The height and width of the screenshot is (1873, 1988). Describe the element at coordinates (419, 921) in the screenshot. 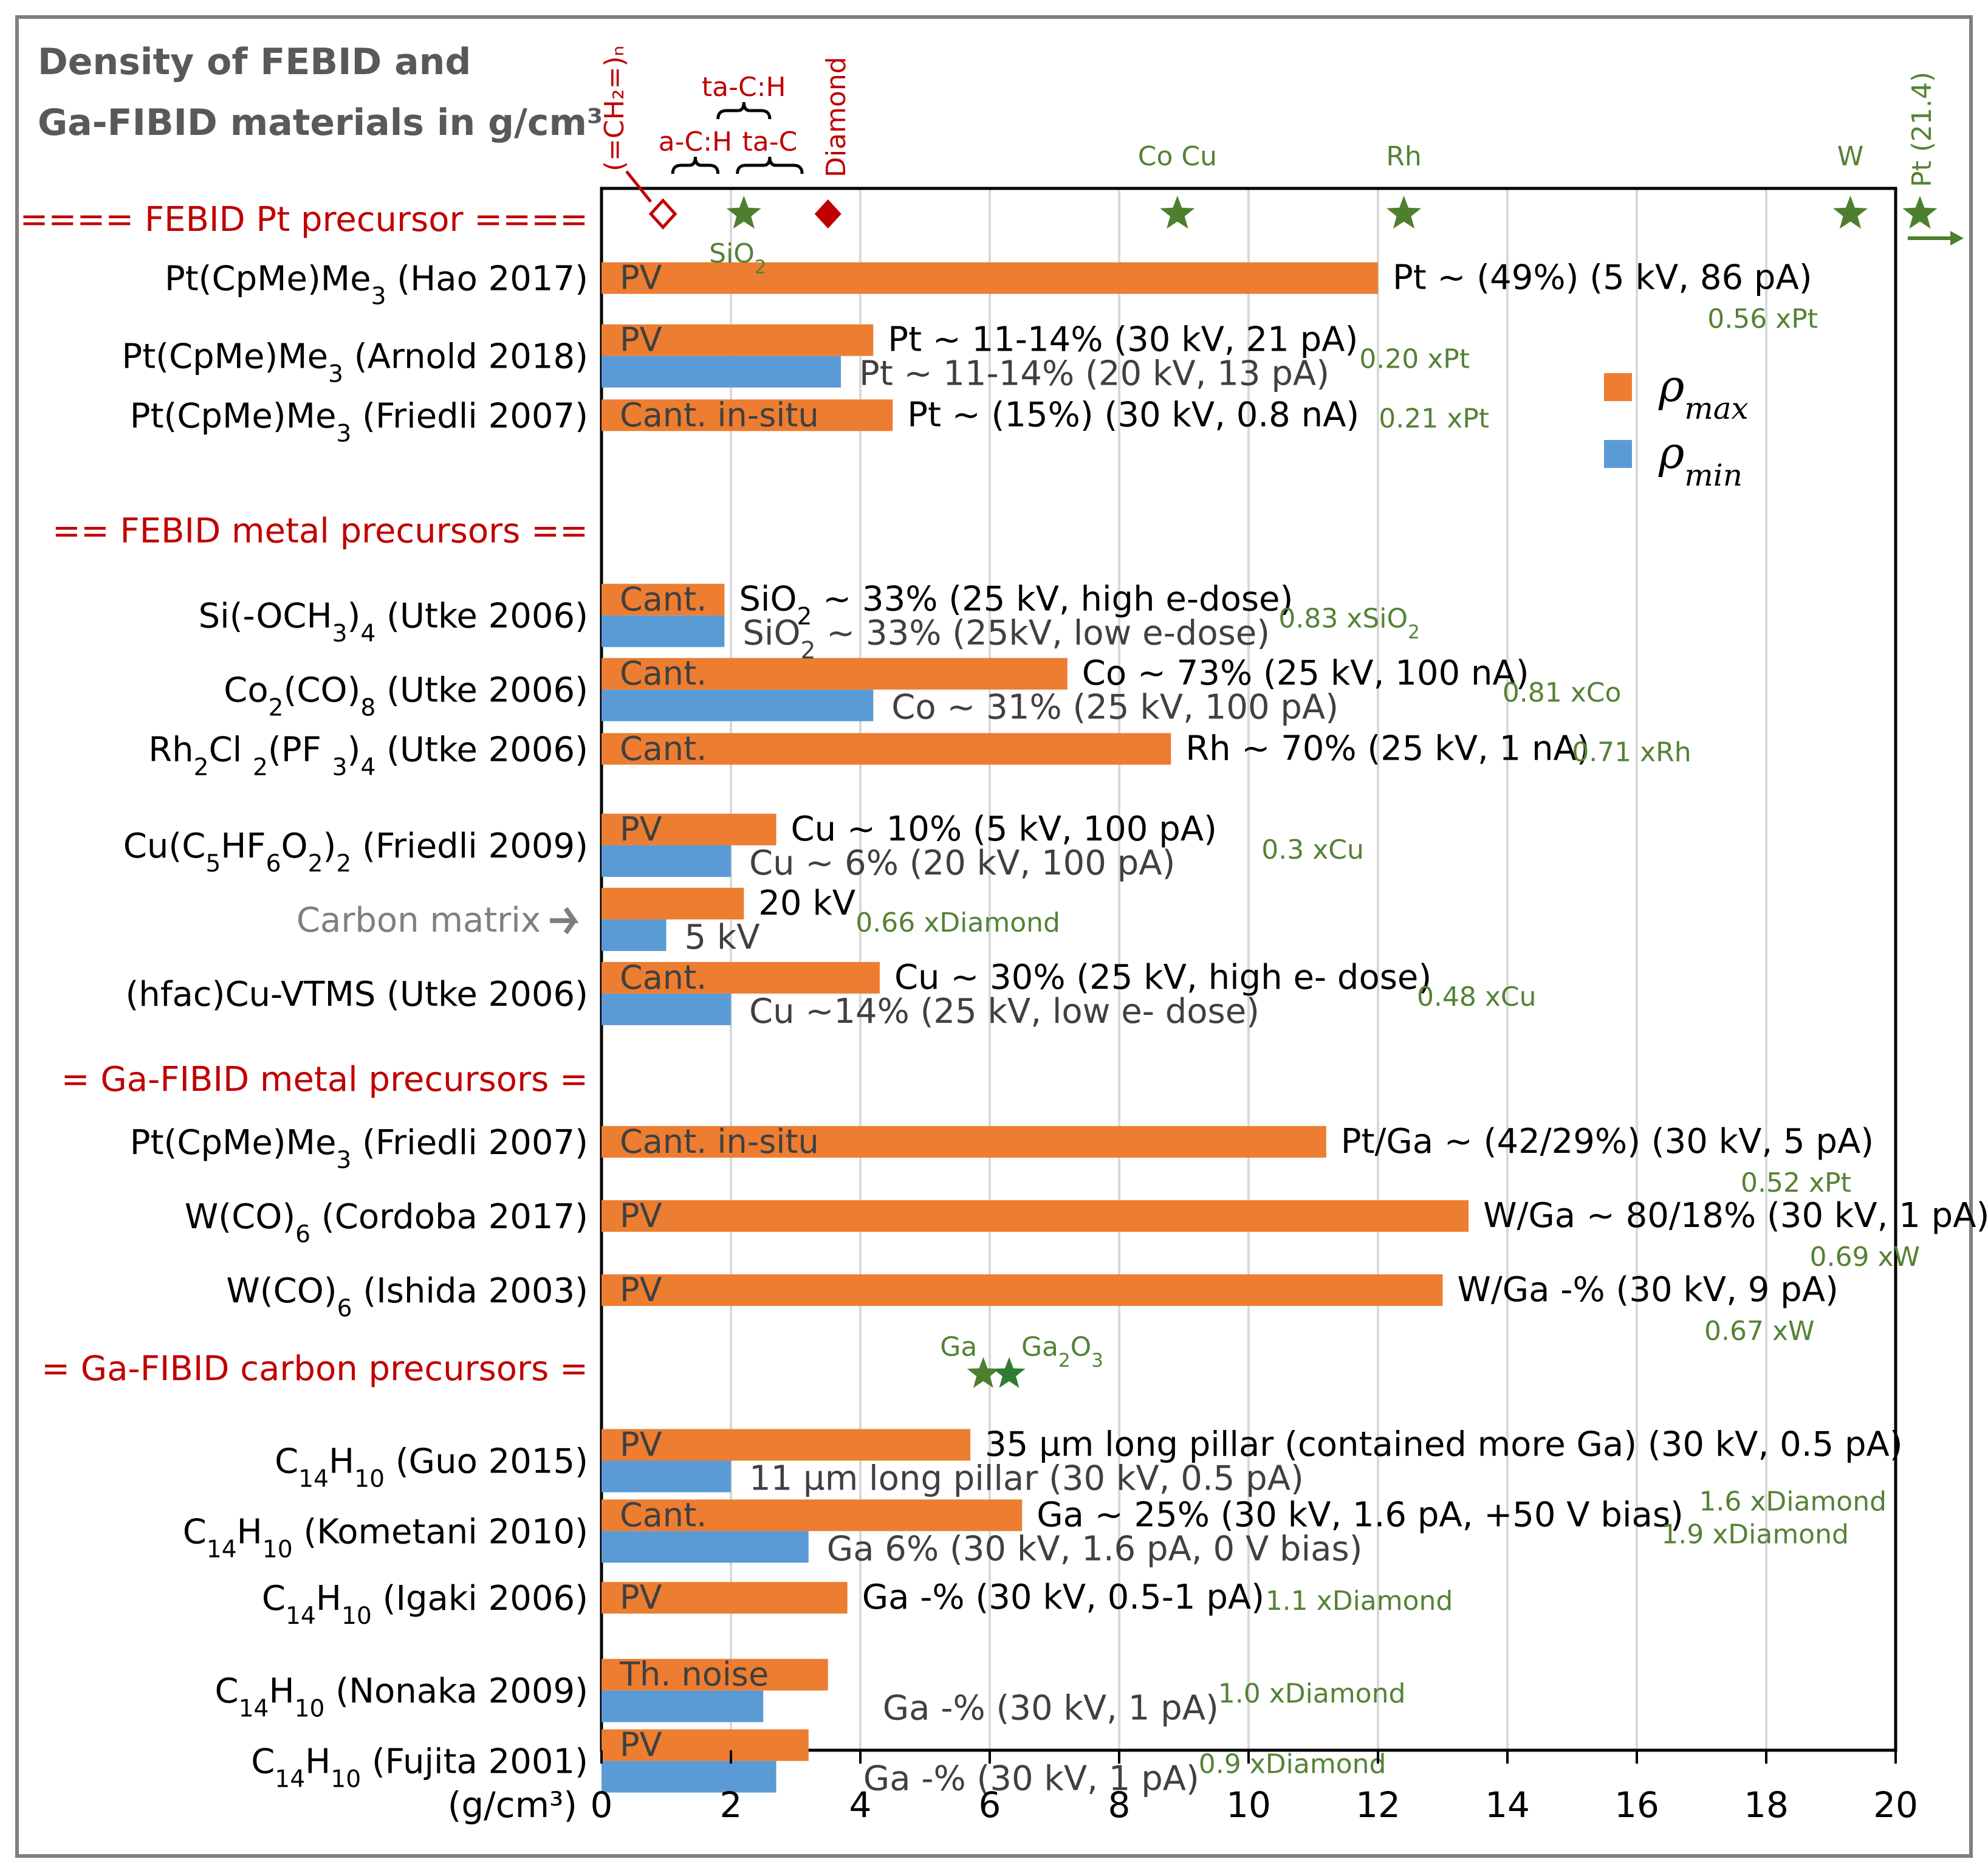

I see `category-label-7: Carbon matrix` at that location.